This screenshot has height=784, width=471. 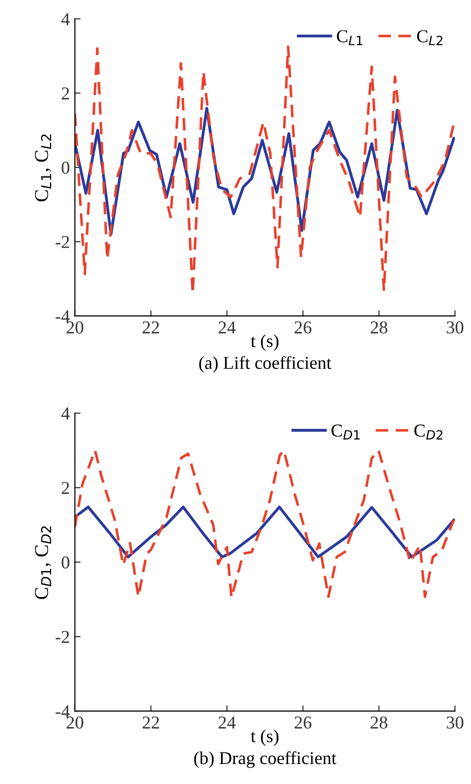 I want to click on y-axis-title: C$_{D1}$, C$_{D2}$, so click(x=43, y=563).